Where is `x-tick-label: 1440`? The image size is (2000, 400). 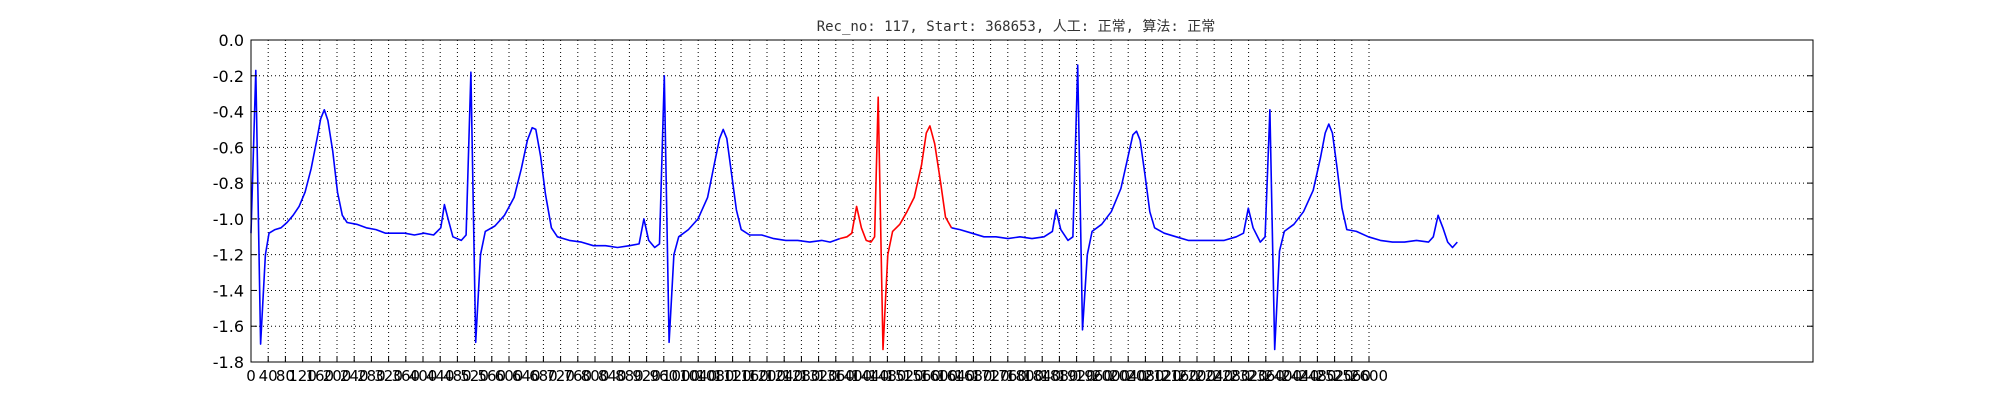 x-tick-label: 1440 is located at coordinates (870, 376).